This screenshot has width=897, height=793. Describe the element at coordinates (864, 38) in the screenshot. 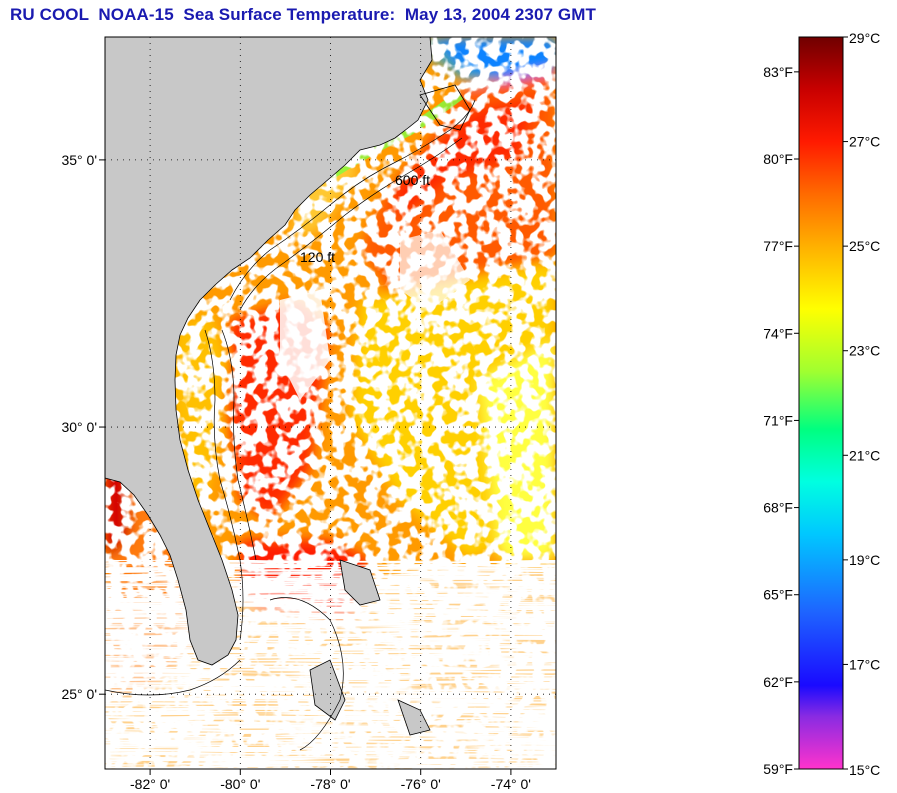

I see `celsius-tick-label: 29°C` at that location.